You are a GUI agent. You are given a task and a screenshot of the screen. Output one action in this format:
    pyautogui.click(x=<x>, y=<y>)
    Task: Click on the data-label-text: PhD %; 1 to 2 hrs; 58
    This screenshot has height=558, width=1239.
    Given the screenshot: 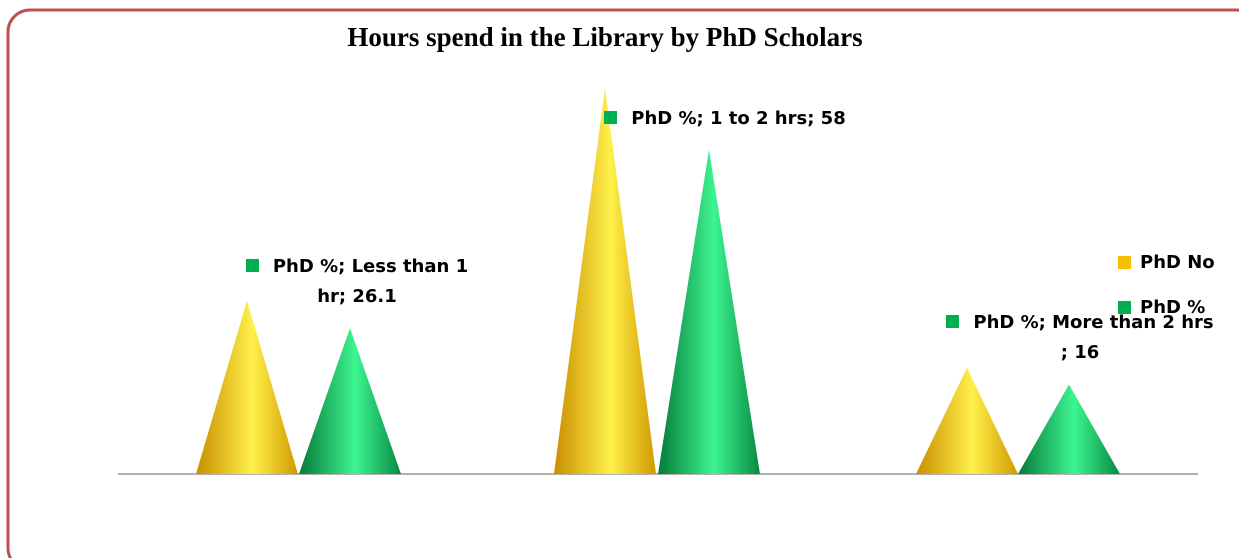 What is the action you would take?
    pyautogui.click(x=738, y=118)
    